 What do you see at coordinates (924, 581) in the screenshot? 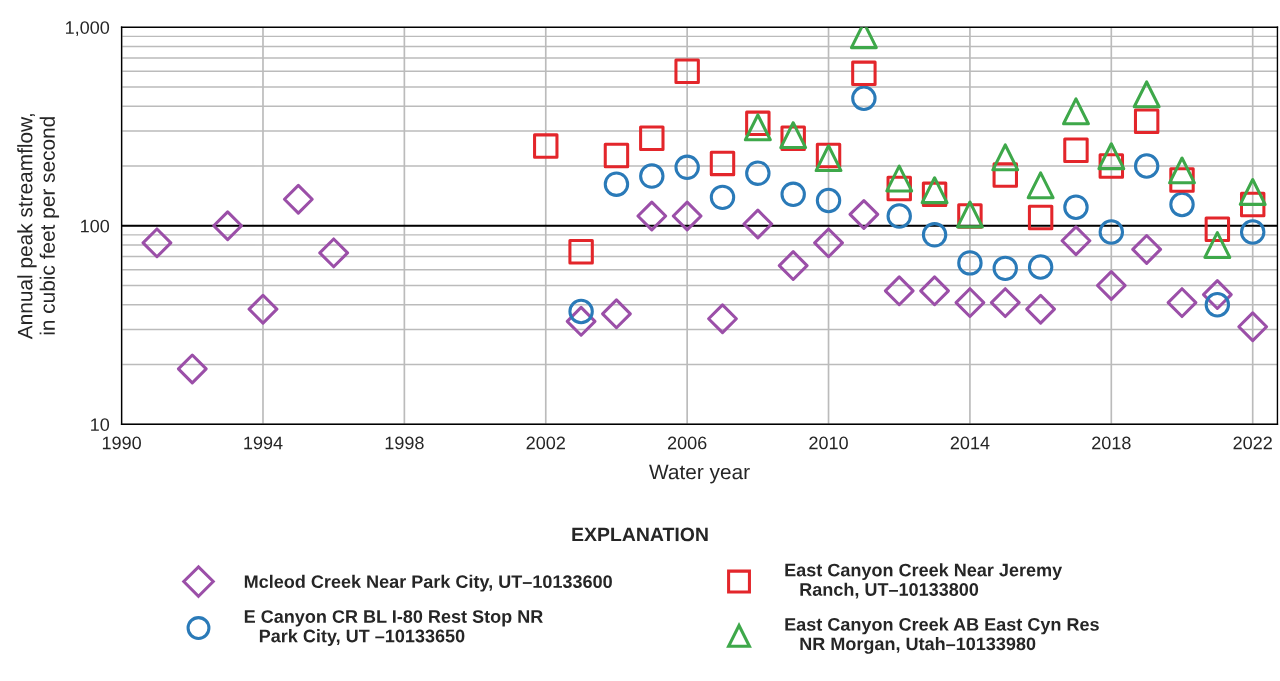
I see `legend-label: East Canyon Creek Near Jeremy Ranch, UT–10133800` at bounding box center [924, 581].